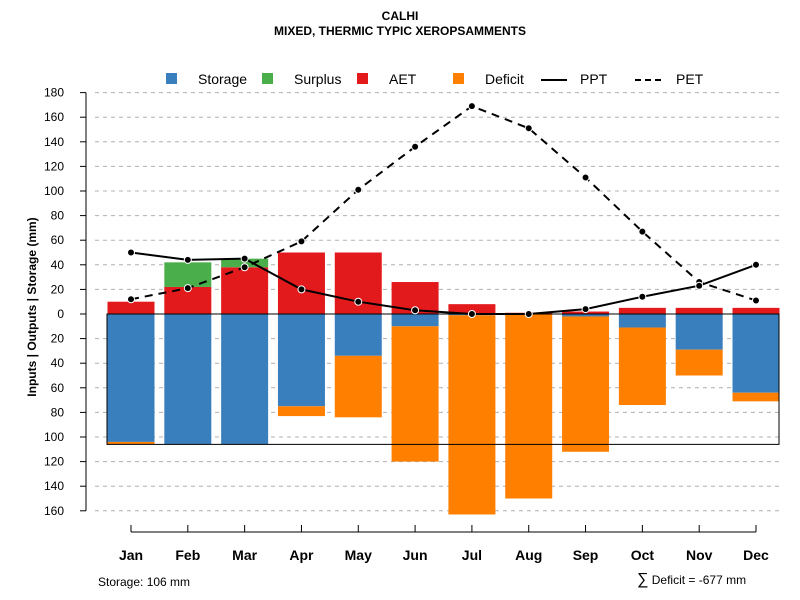  I want to click on chart-title: CALHI, so click(400, 16).